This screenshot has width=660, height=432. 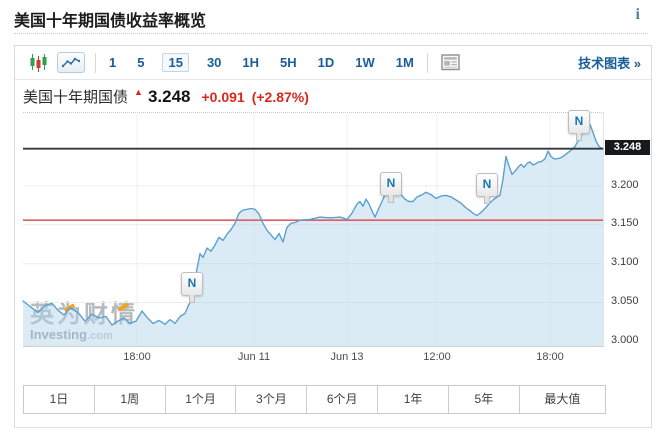 What do you see at coordinates (100, 336) in the screenshot?
I see `watermark-brand-tld: .com` at bounding box center [100, 336].